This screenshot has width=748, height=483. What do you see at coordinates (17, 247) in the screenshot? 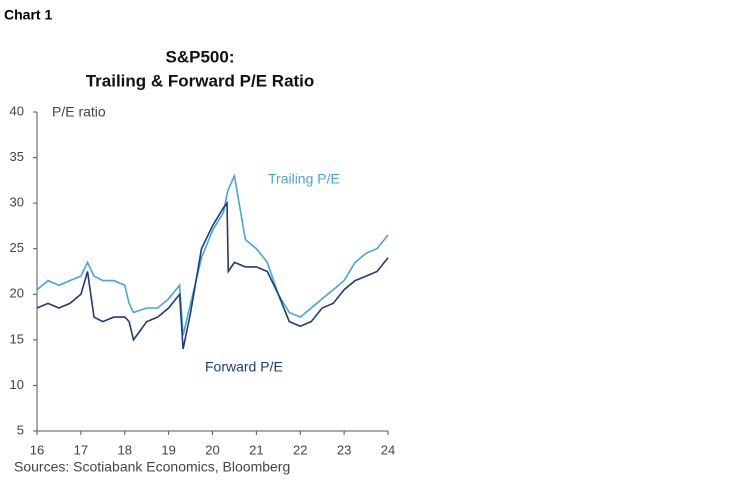
I see `y-tick-label: 25` at bounding box center [17, 247].